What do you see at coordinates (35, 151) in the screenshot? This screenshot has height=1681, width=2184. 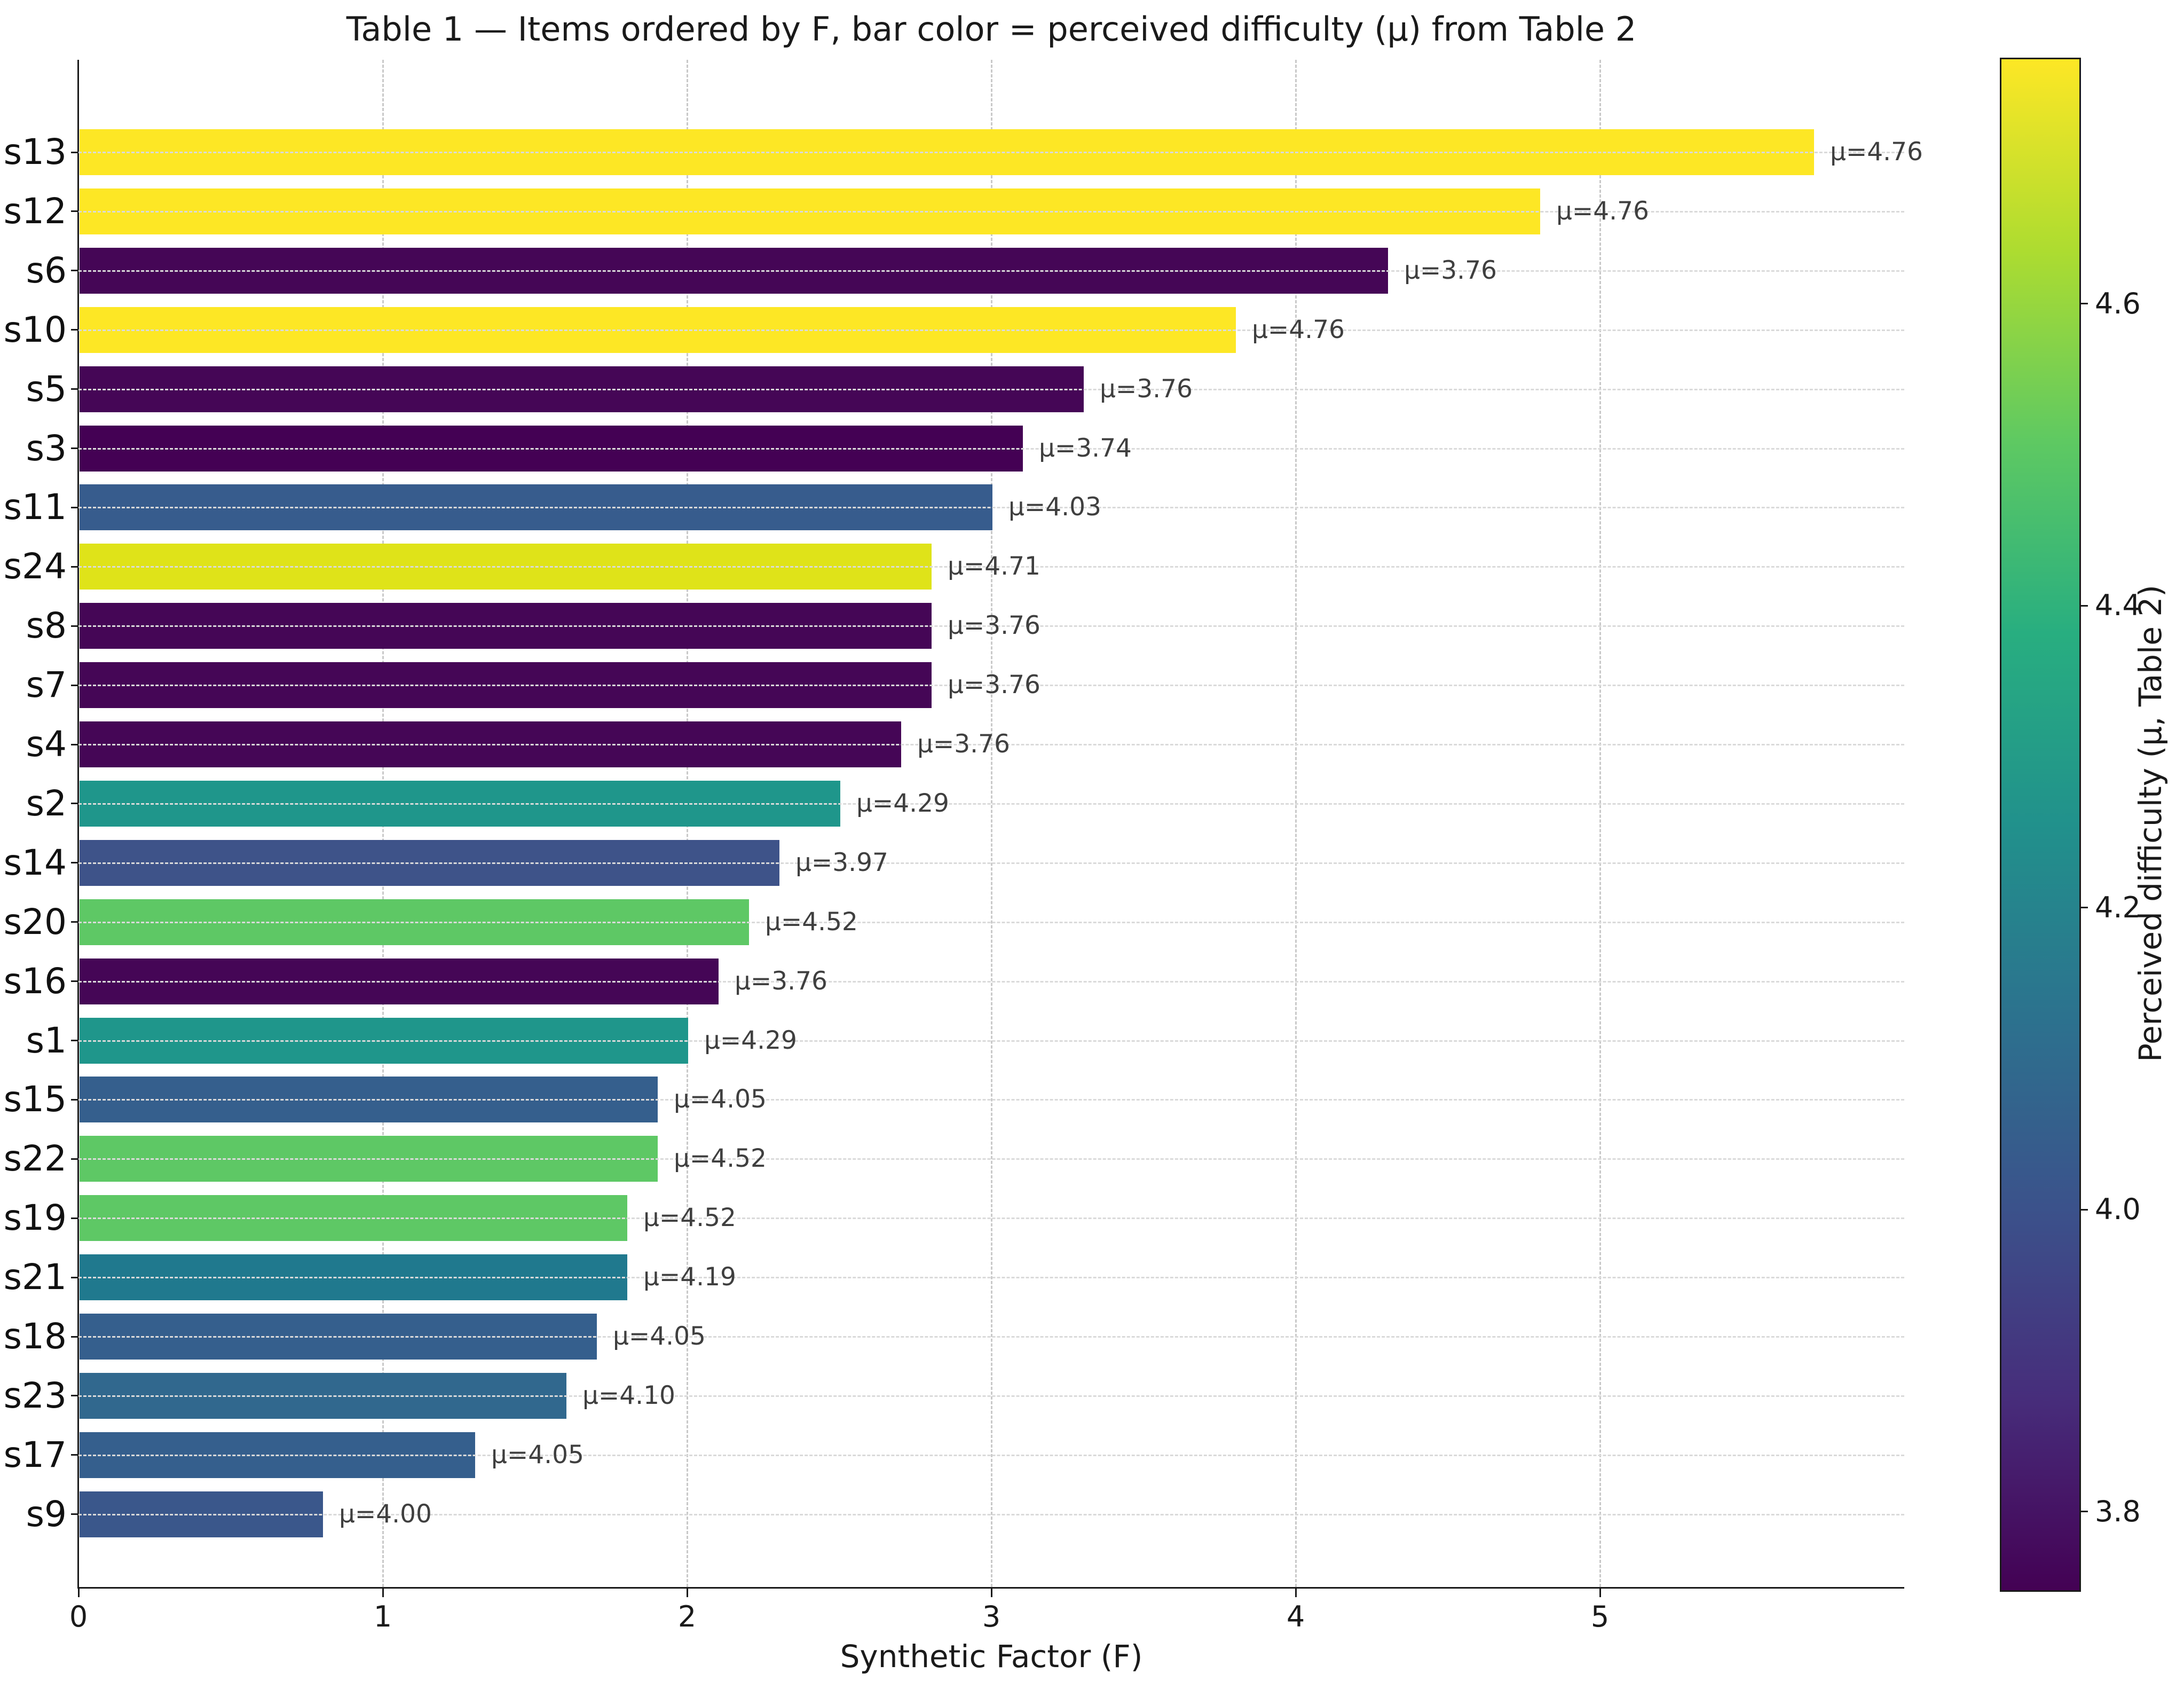 I see `y-tick-label-s13: s13` at bounding box center [35, 151].